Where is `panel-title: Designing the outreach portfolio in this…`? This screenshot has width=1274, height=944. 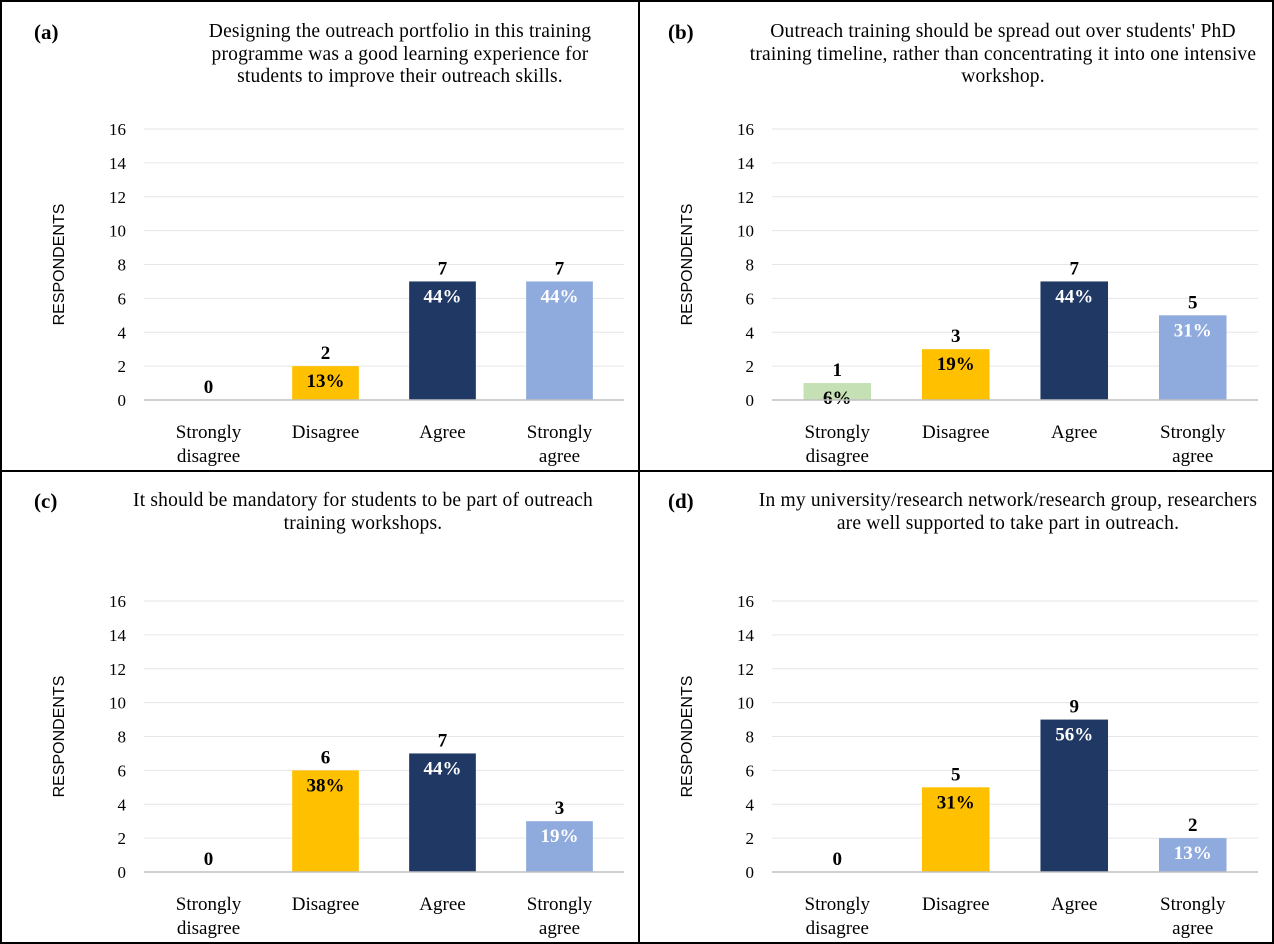
panel-title: Designing the outreach portfolio in this… is located at coordinates (400, 54).